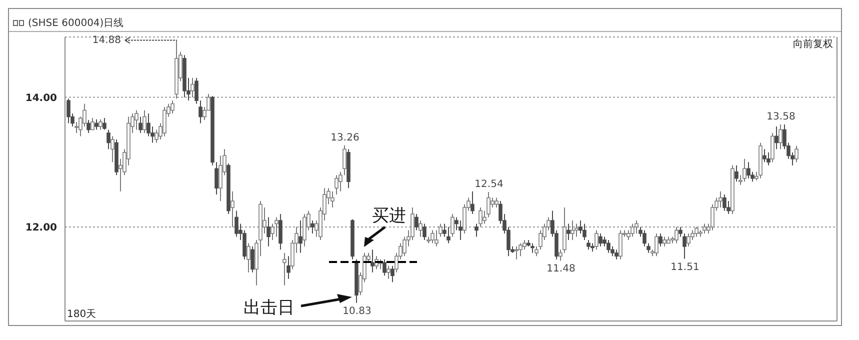 The width and height of the screenshot is (859, 340). What do you see at coordinates (106, 40) in the screenshot?
I see `annotation: 14.88` at bounding box center [106, 40].